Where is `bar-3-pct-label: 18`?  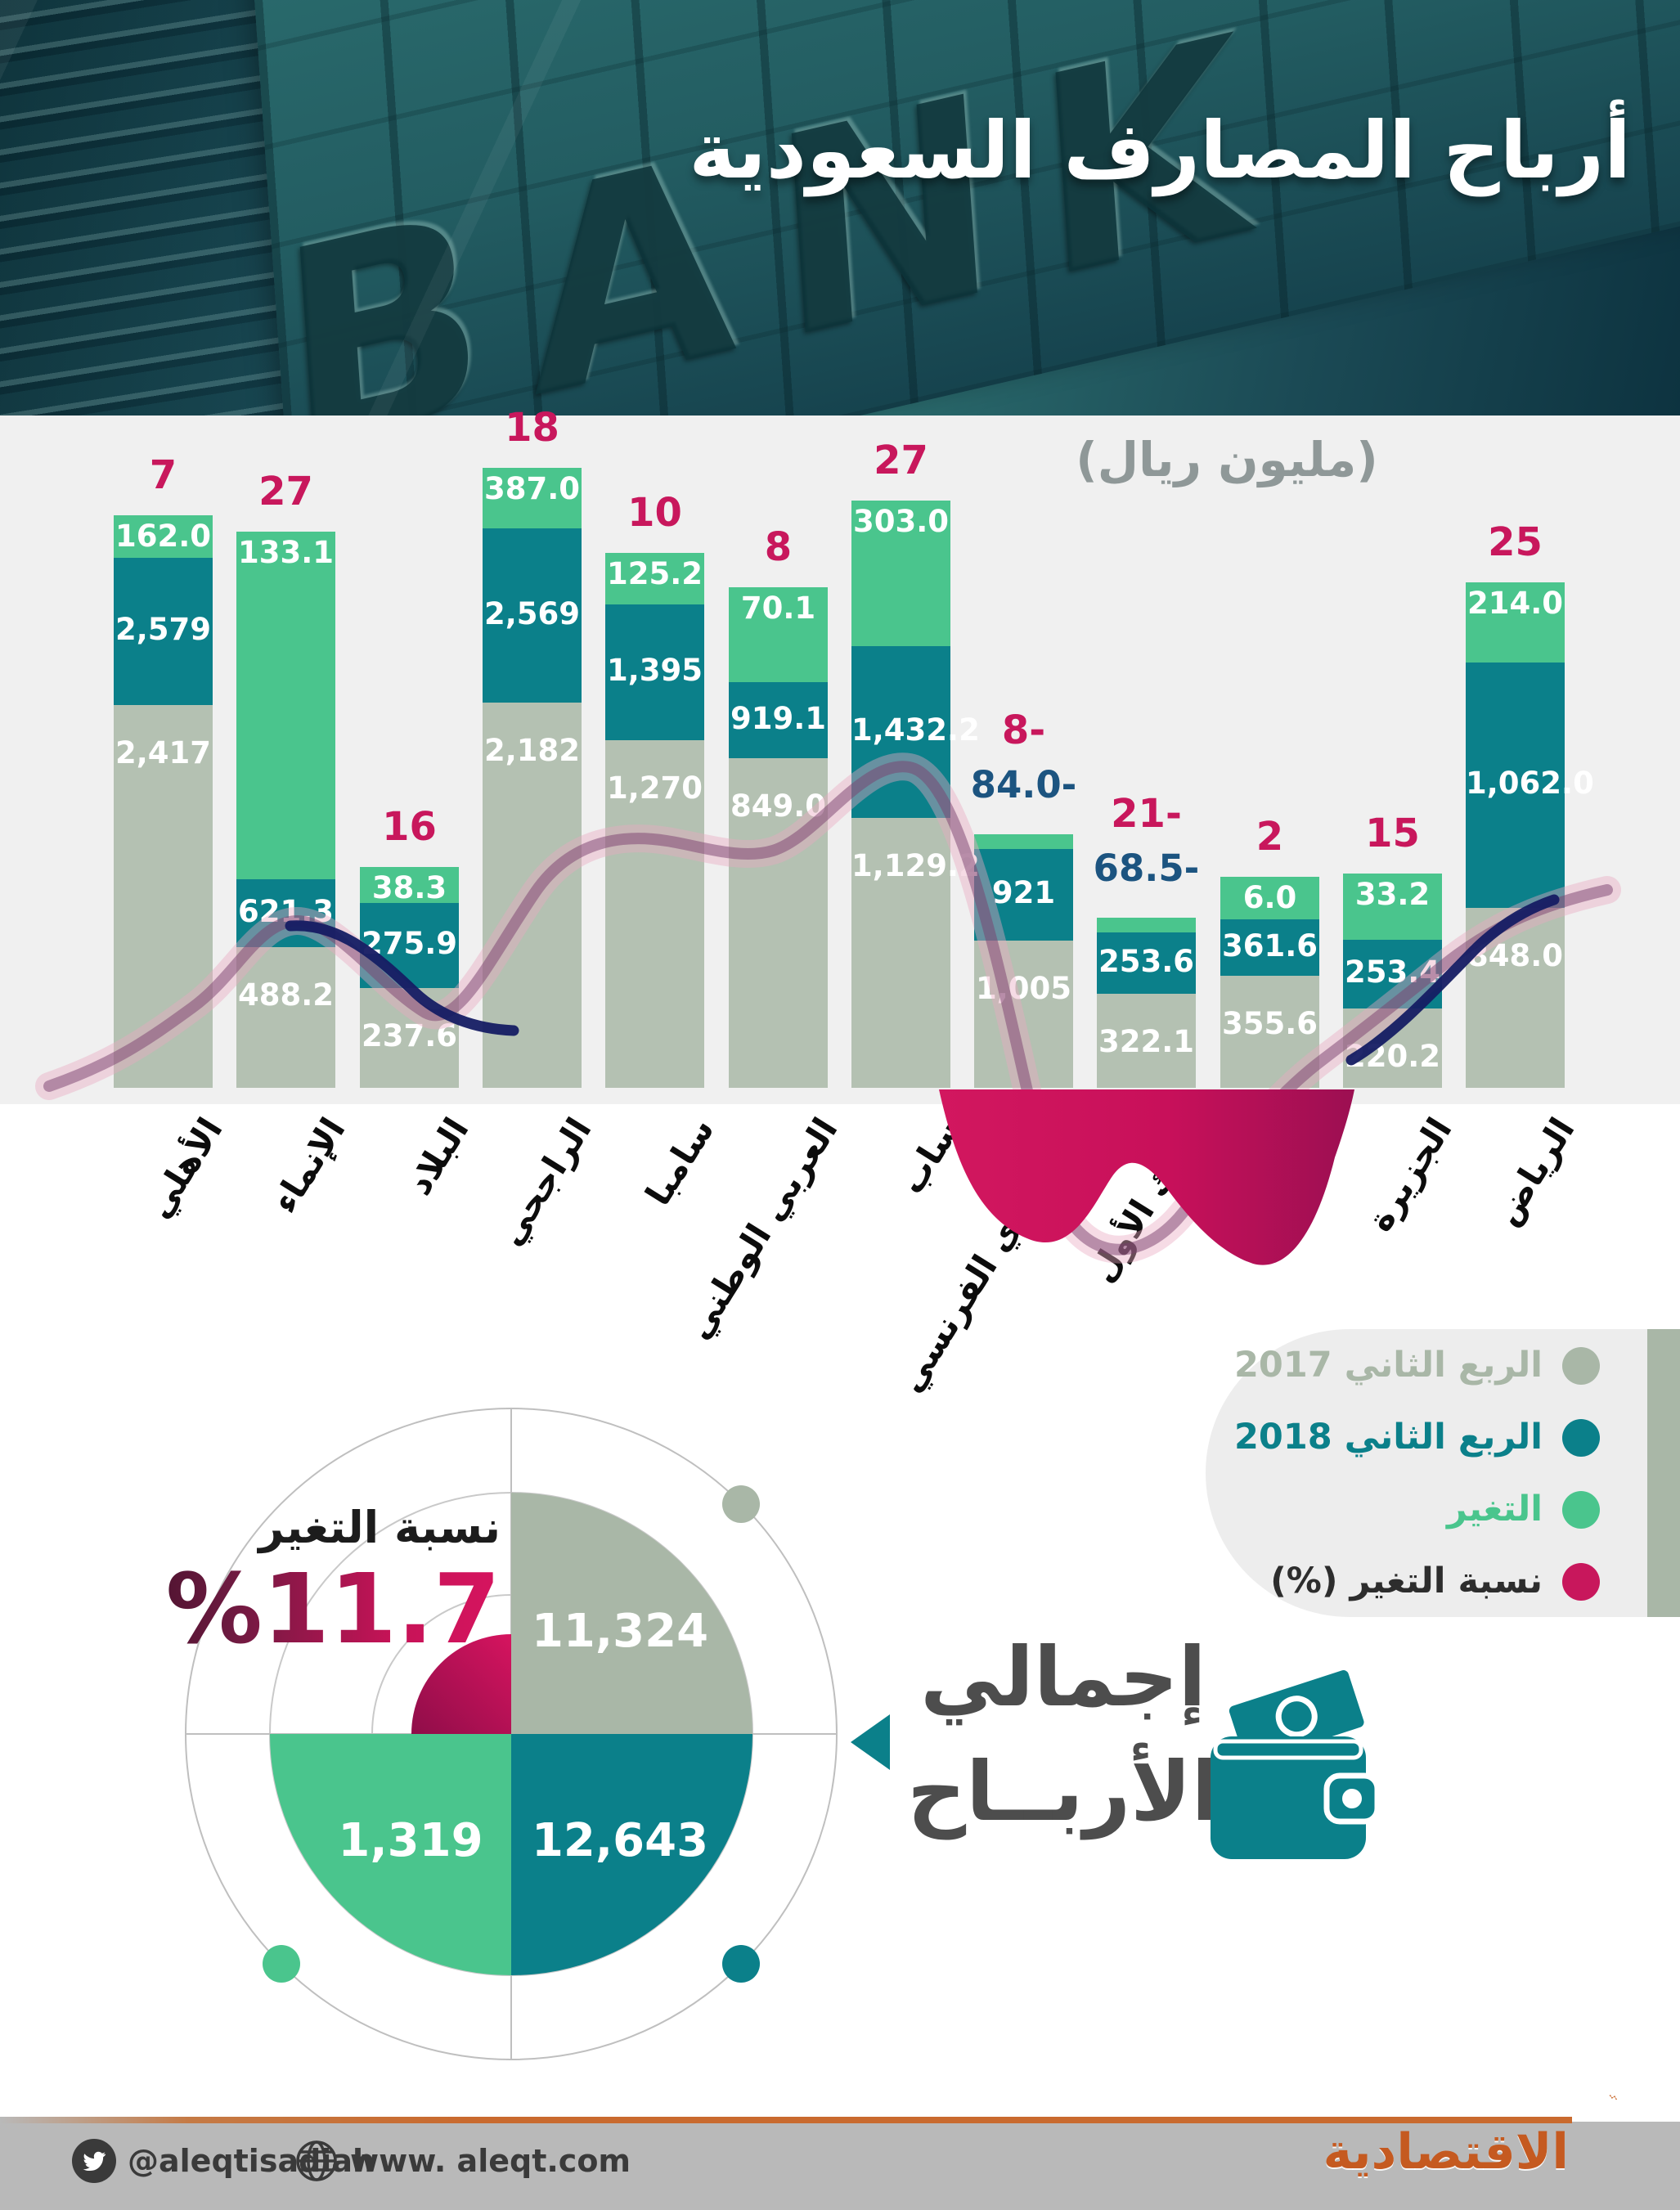
bar-3-pct-label: 18 is located at coordinates (532, 428).